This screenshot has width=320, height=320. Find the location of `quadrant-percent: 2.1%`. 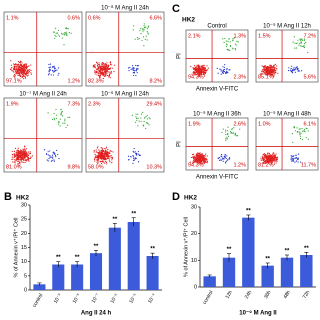

quadrant-percent: 2.1% is located at coordinates (194, 36).